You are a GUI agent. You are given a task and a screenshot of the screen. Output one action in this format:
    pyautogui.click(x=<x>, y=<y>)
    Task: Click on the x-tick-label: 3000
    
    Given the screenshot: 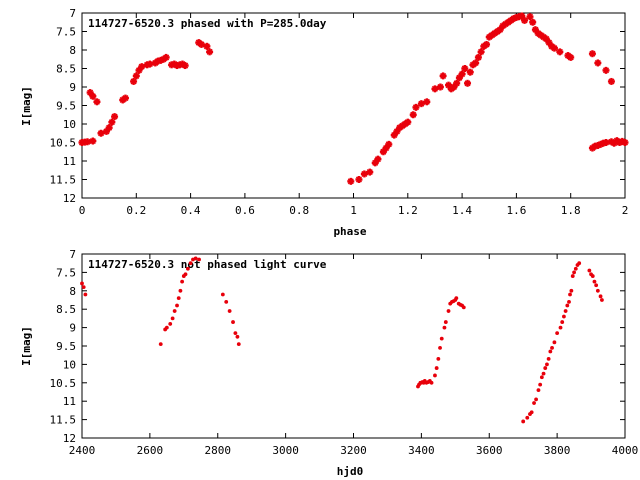 What is the action you would take?
    pyautogui.click(x=285, y=450)
    